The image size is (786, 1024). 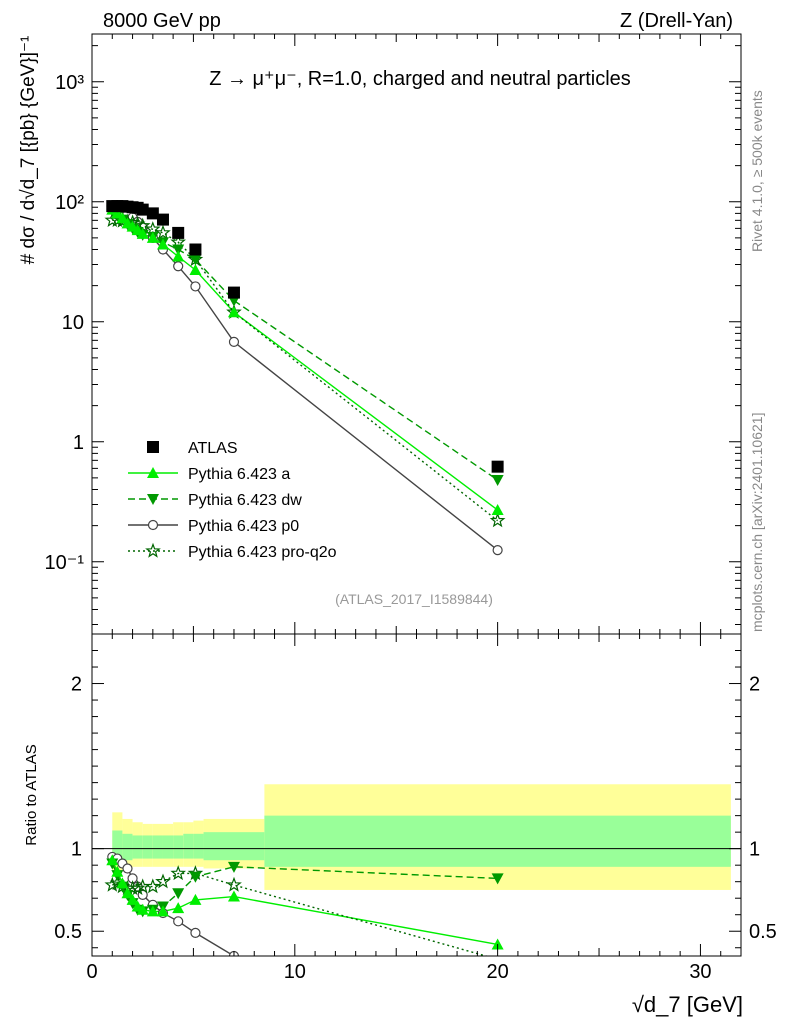 I want to click on x-axis-label: √d_7 [GeV], so click(x=687, y=1004).